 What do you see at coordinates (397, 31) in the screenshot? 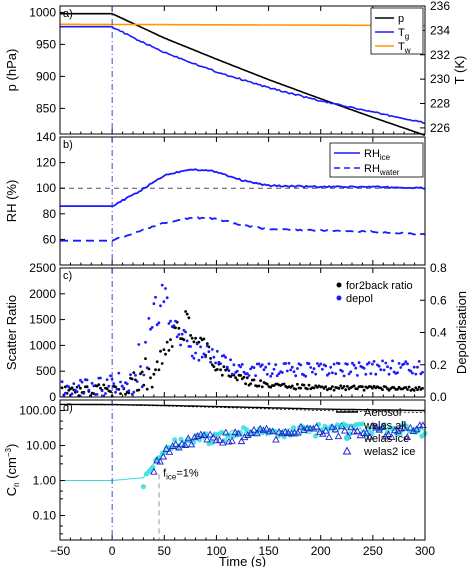
I see `panel-a-legend-box` at bounding box center [397, 31].